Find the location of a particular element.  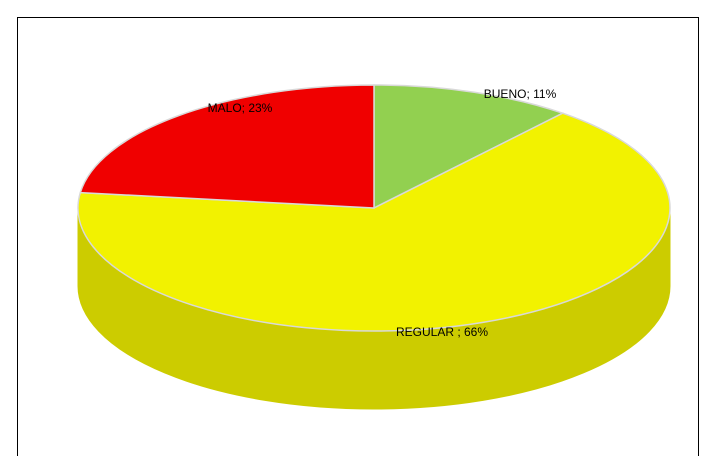

data-label: BUENO; 11% is located at coordinates (520, 94).